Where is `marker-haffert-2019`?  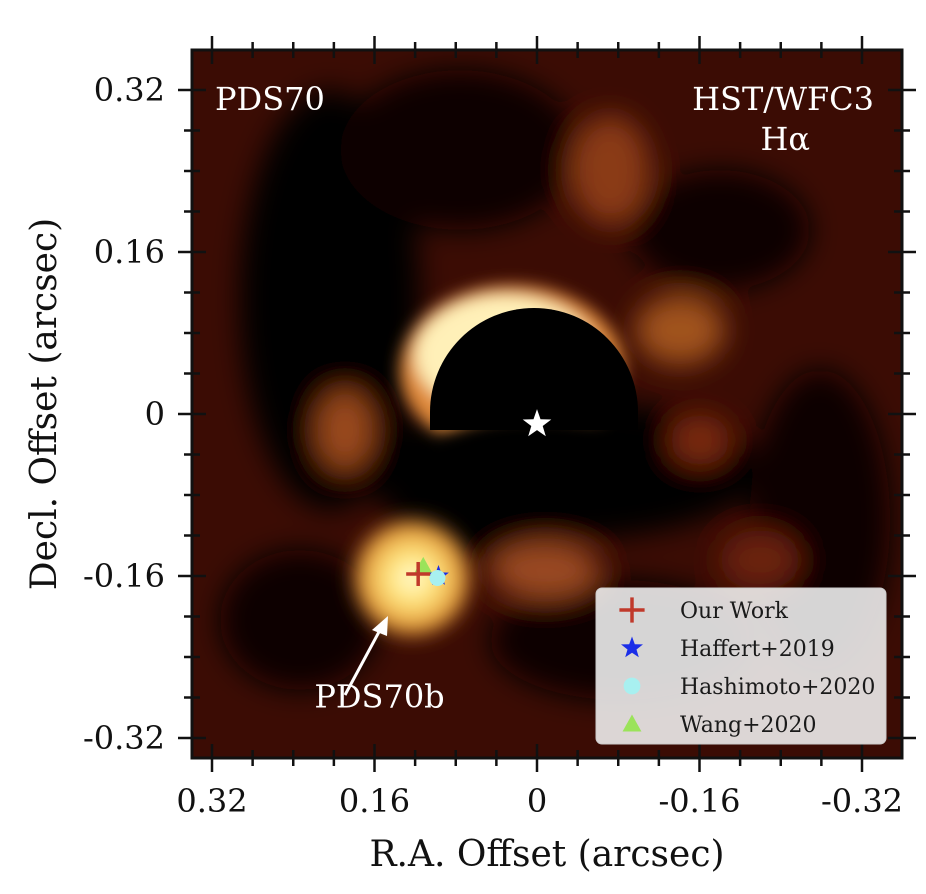 marker-haffert-2019 is located at coordinates (632, 647).